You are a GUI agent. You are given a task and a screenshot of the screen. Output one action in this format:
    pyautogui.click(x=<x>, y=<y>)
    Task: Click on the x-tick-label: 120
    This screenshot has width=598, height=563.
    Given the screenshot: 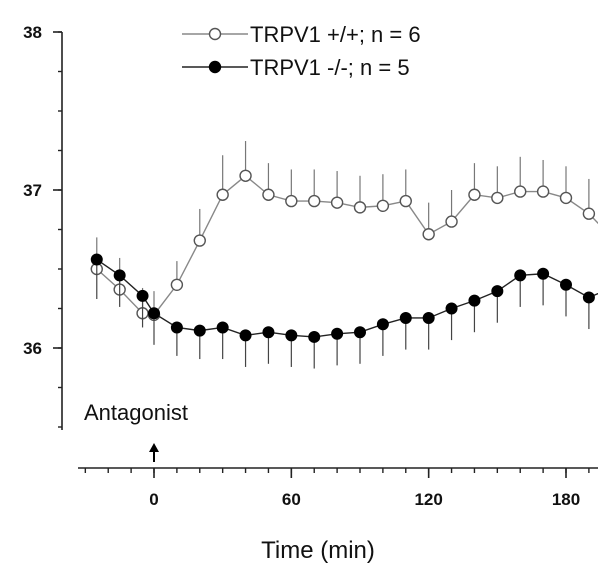 What is the action you would take?
    pyautogui.click(x=428, y=499)
    